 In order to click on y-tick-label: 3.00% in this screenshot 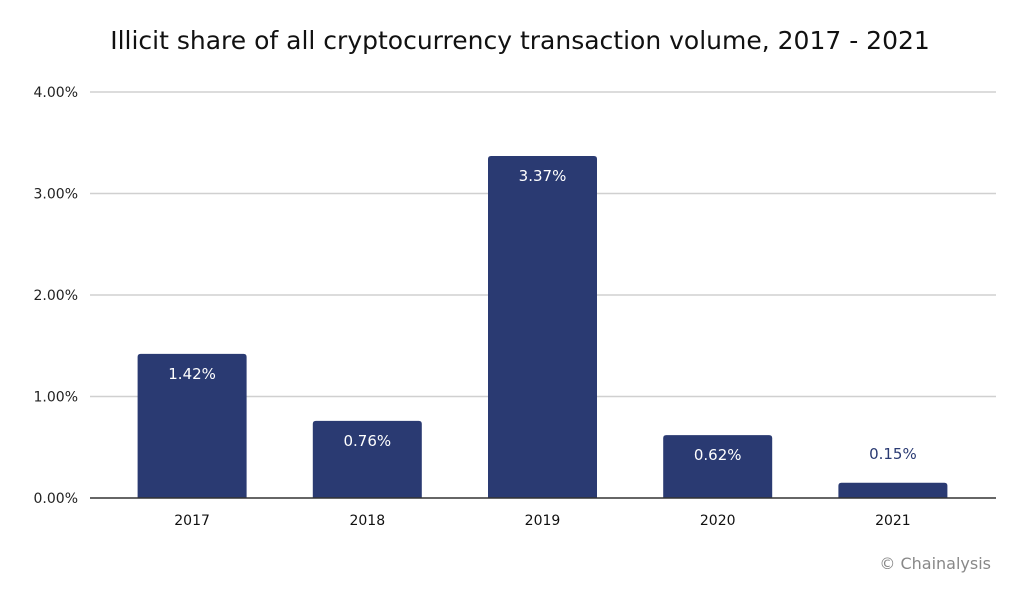, I will do `click(56, 195)`.